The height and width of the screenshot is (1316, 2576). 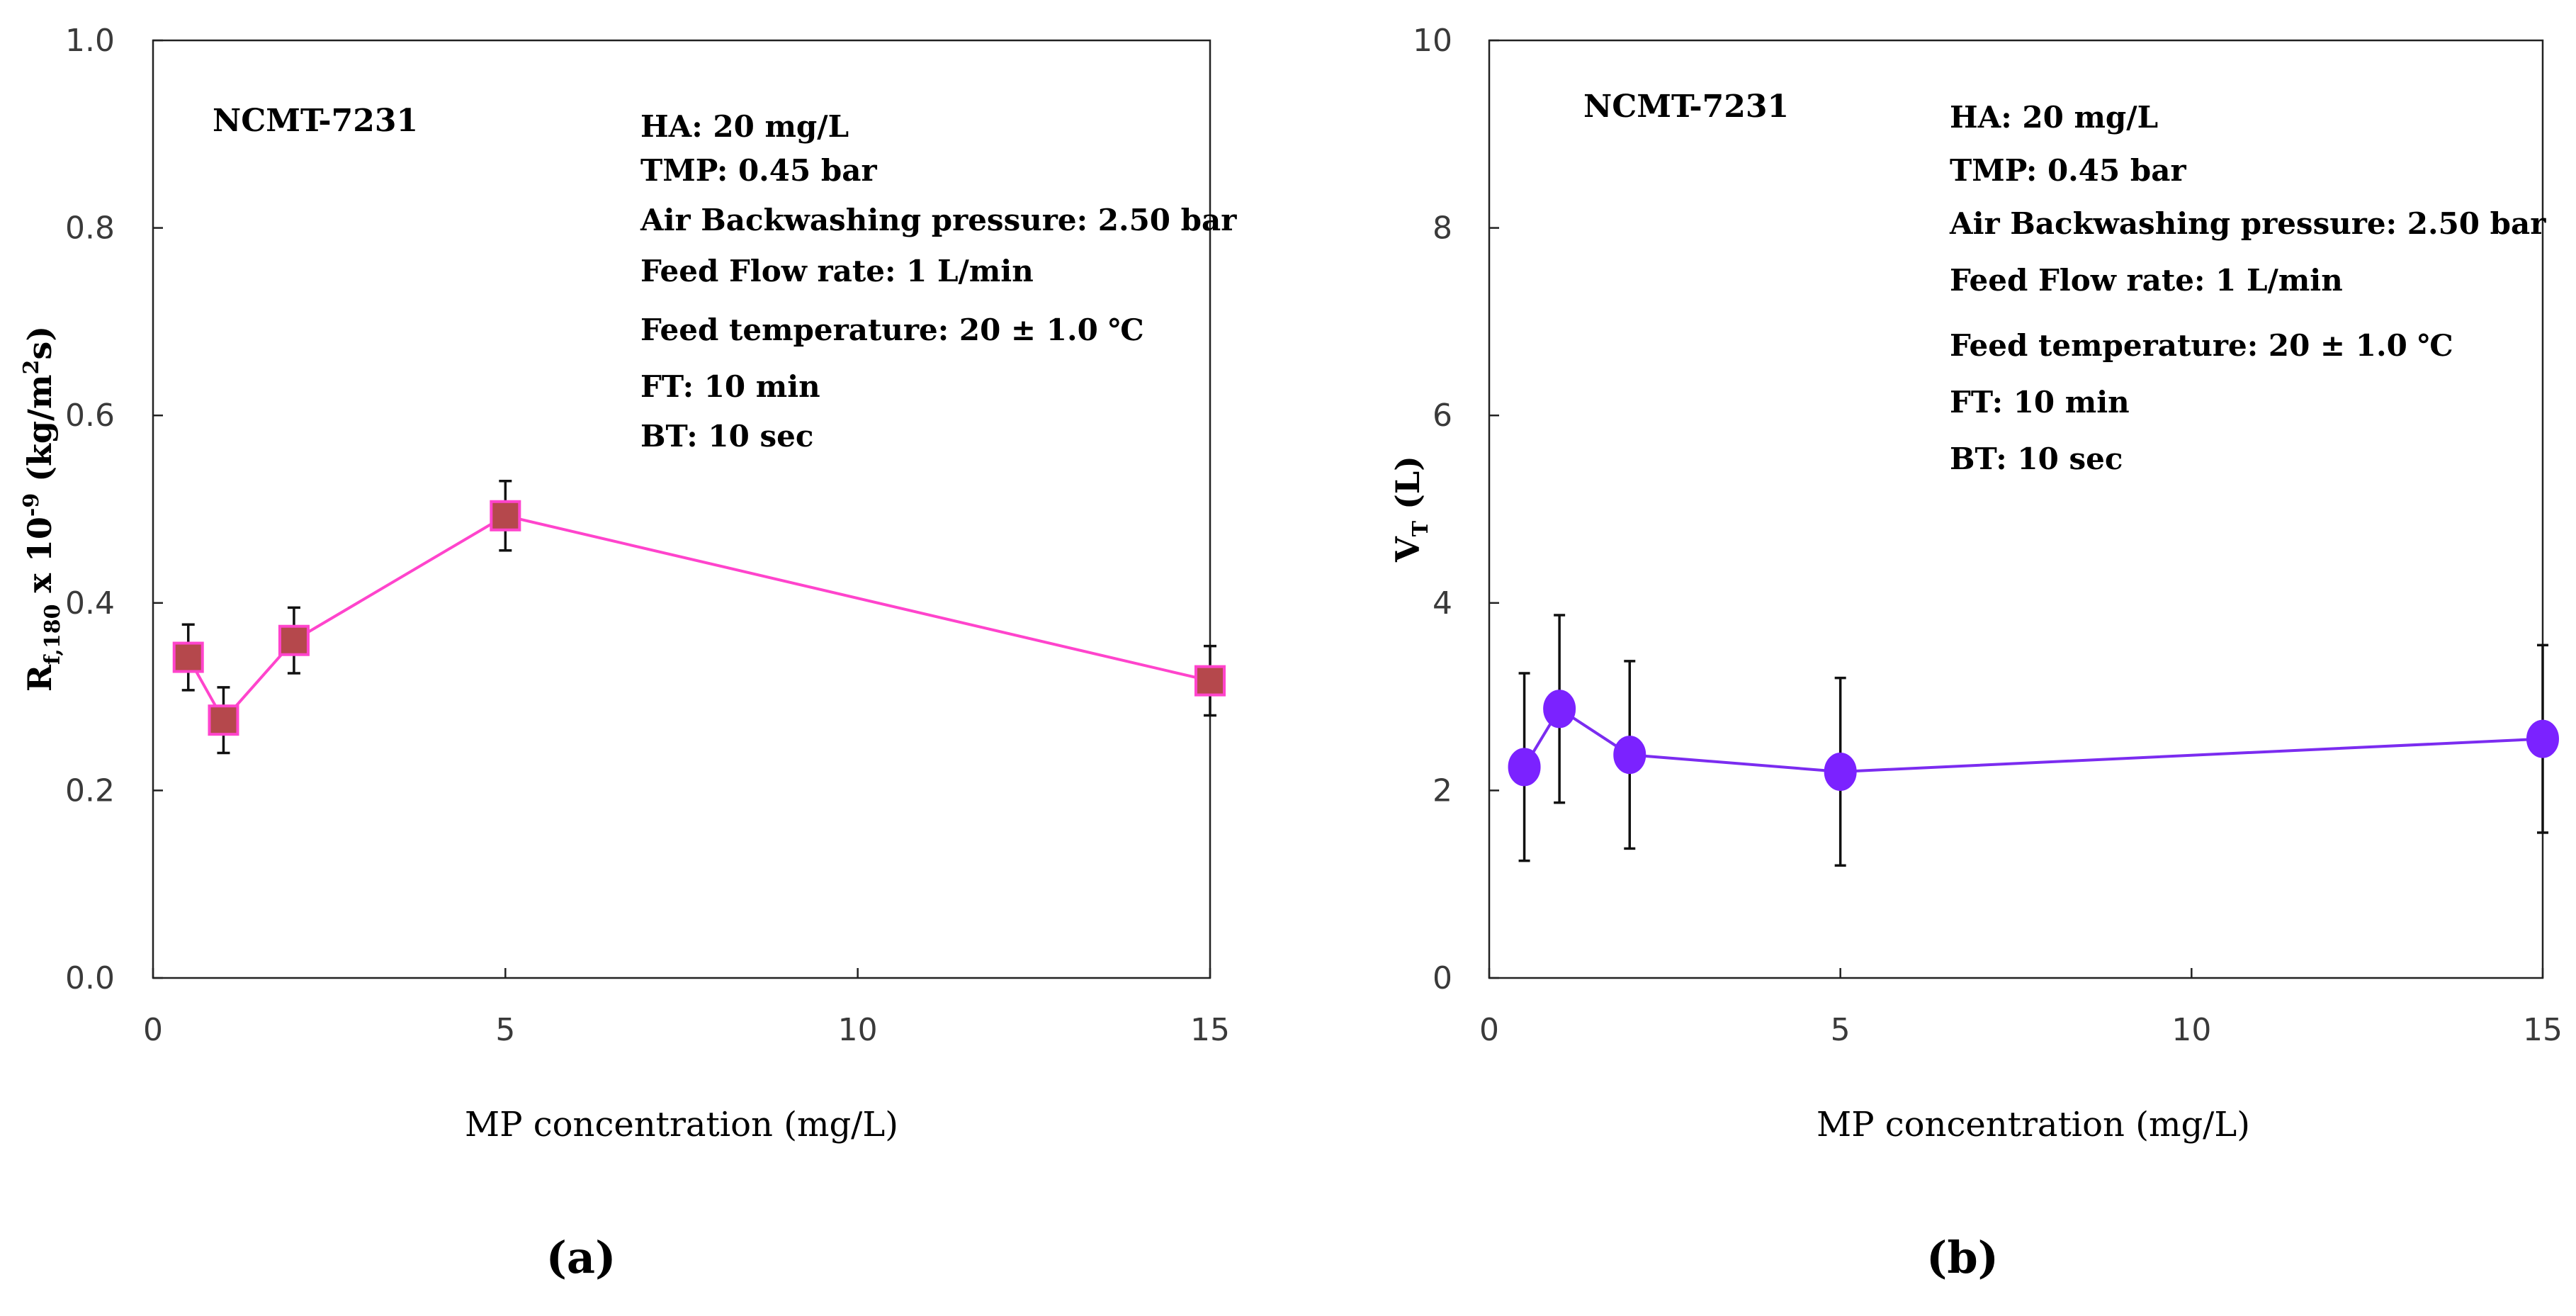 I want to click on y-axis-label-exponent: -9, so click(x=31, y=505).